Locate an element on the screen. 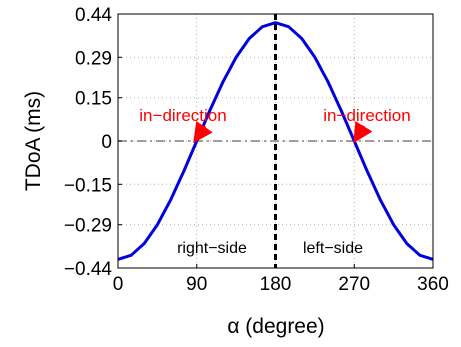  y-axis-label: TDoA (ms) is located at coordinates (33, 141).